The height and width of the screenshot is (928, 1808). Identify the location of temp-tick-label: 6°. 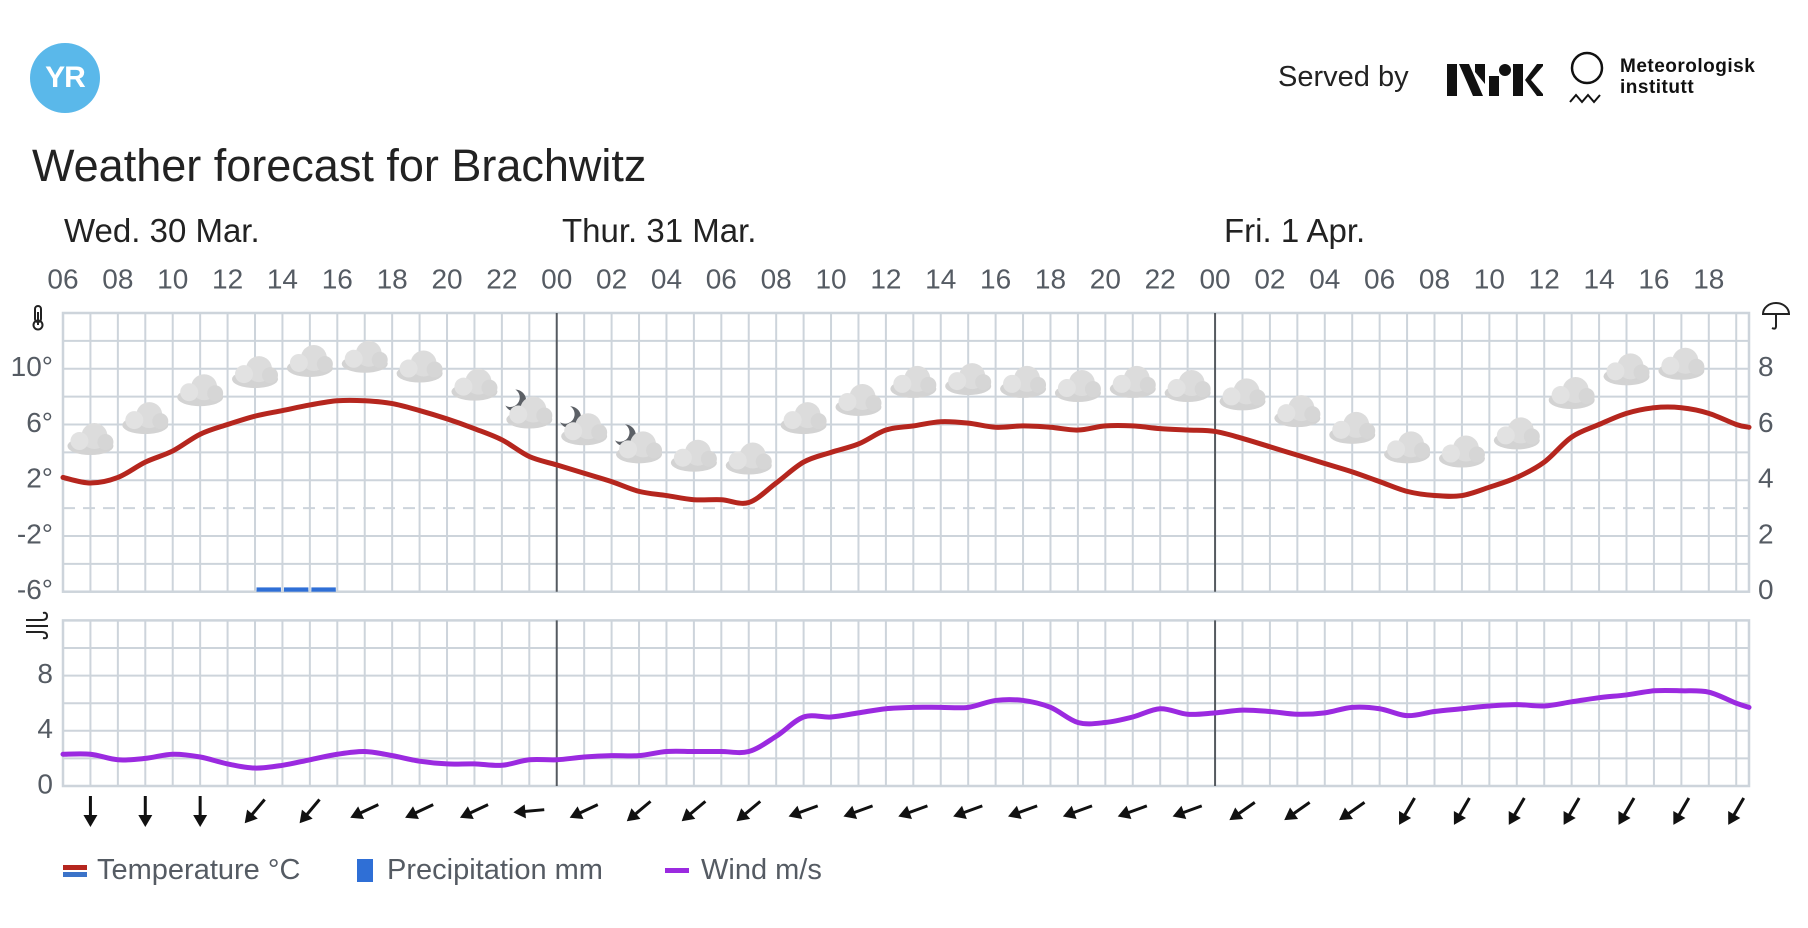
(39, 422).